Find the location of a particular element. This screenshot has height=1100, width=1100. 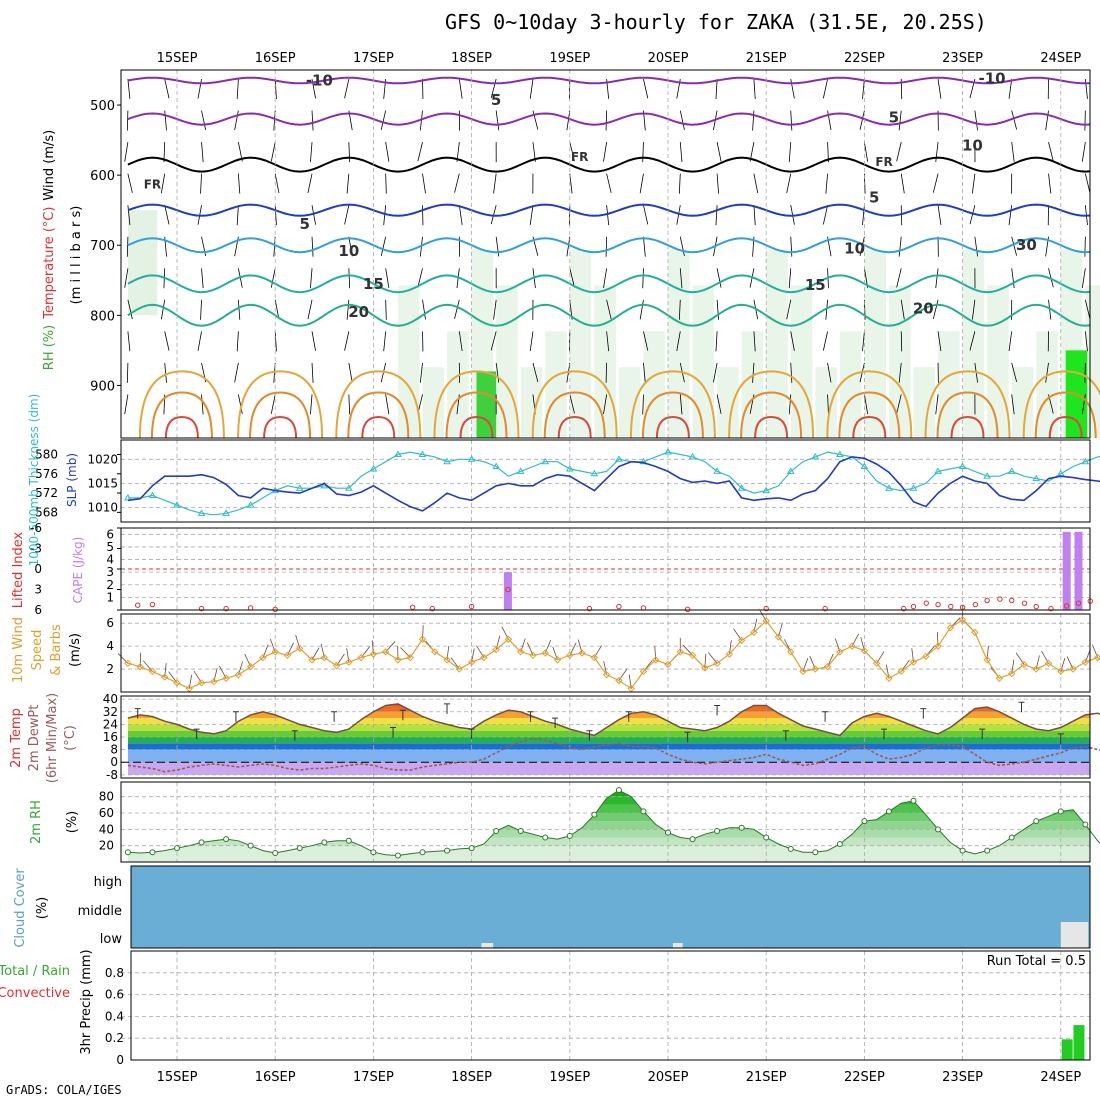

cape-bar is located at coordinates (1066, 570).